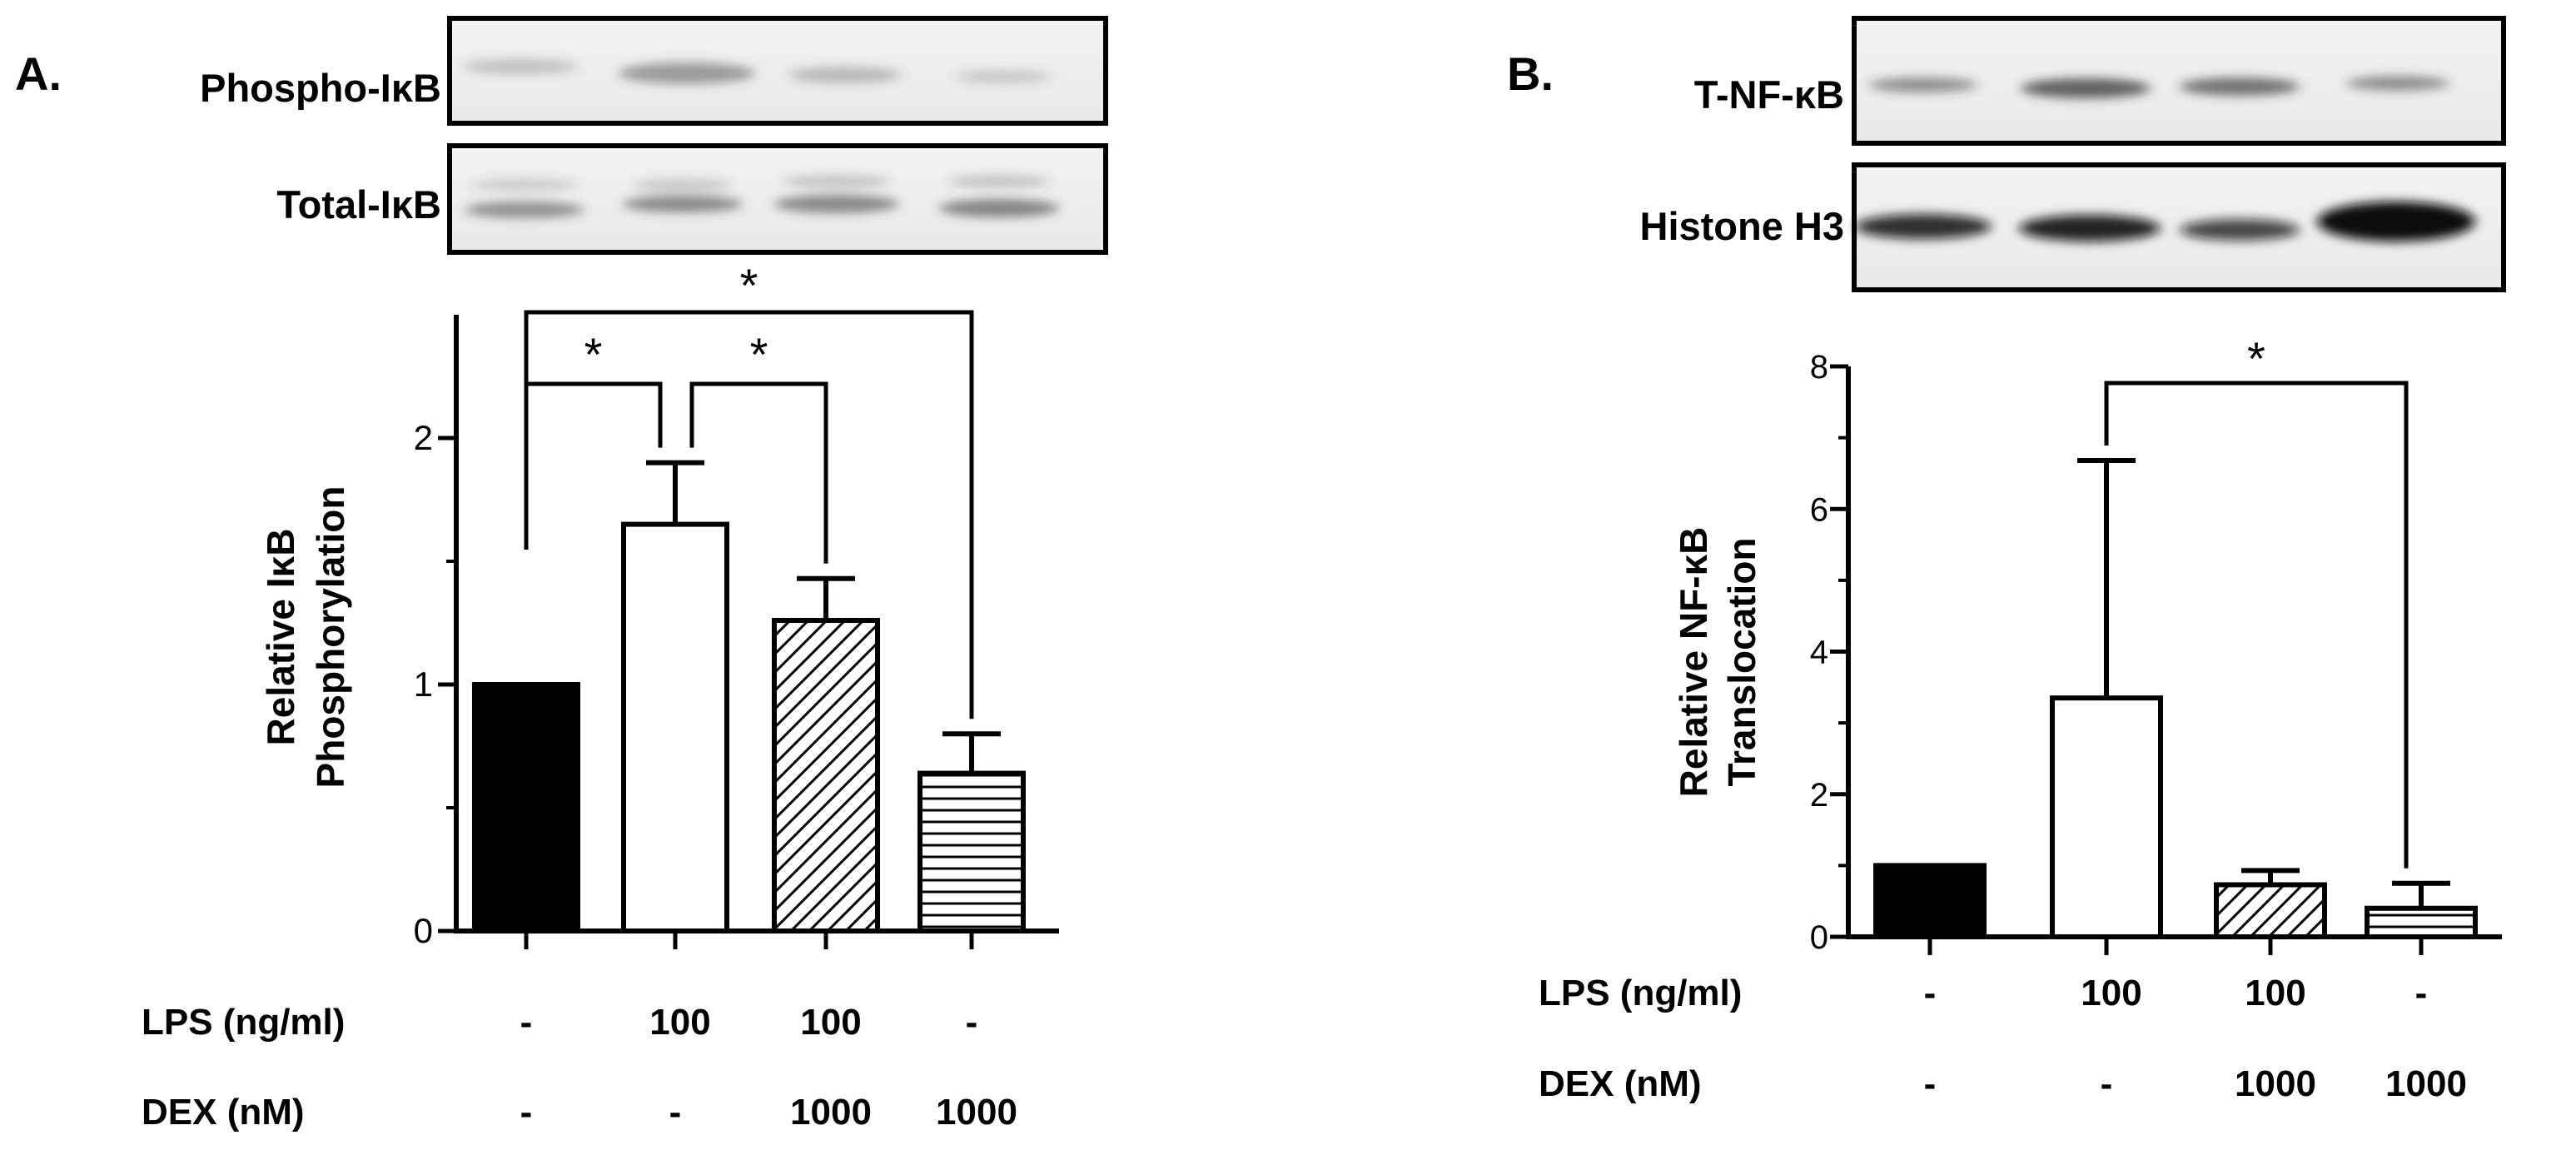 Image resolution: width=2576 pixels, height=1160 pixels. Describe the element at coordinates (320, 88) in the screenshot. I see `panel-a-blot-label-1: Phospho-IκB` at that location.